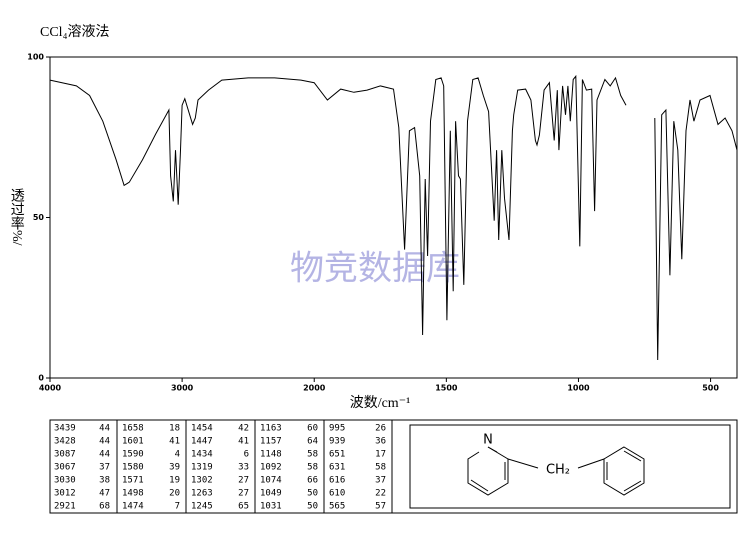 The image size is (748, 539). I want to click on x-tick-label: 500, so click(710, 388).